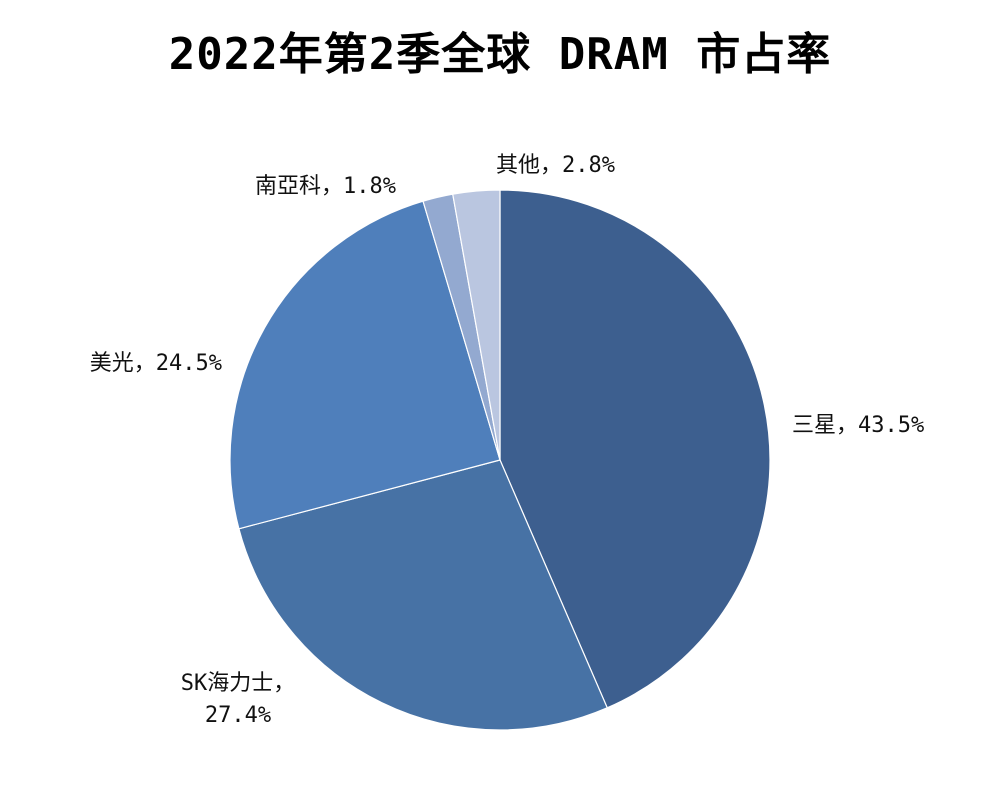 Image resolution: width=1000 pixels, height=792 pixels. What do you see at coordinates (500, 54) in the screenshot?
I see `chart-title: 2022年第2季全球 DRAM 市占率` at bounding box center [500, 54].